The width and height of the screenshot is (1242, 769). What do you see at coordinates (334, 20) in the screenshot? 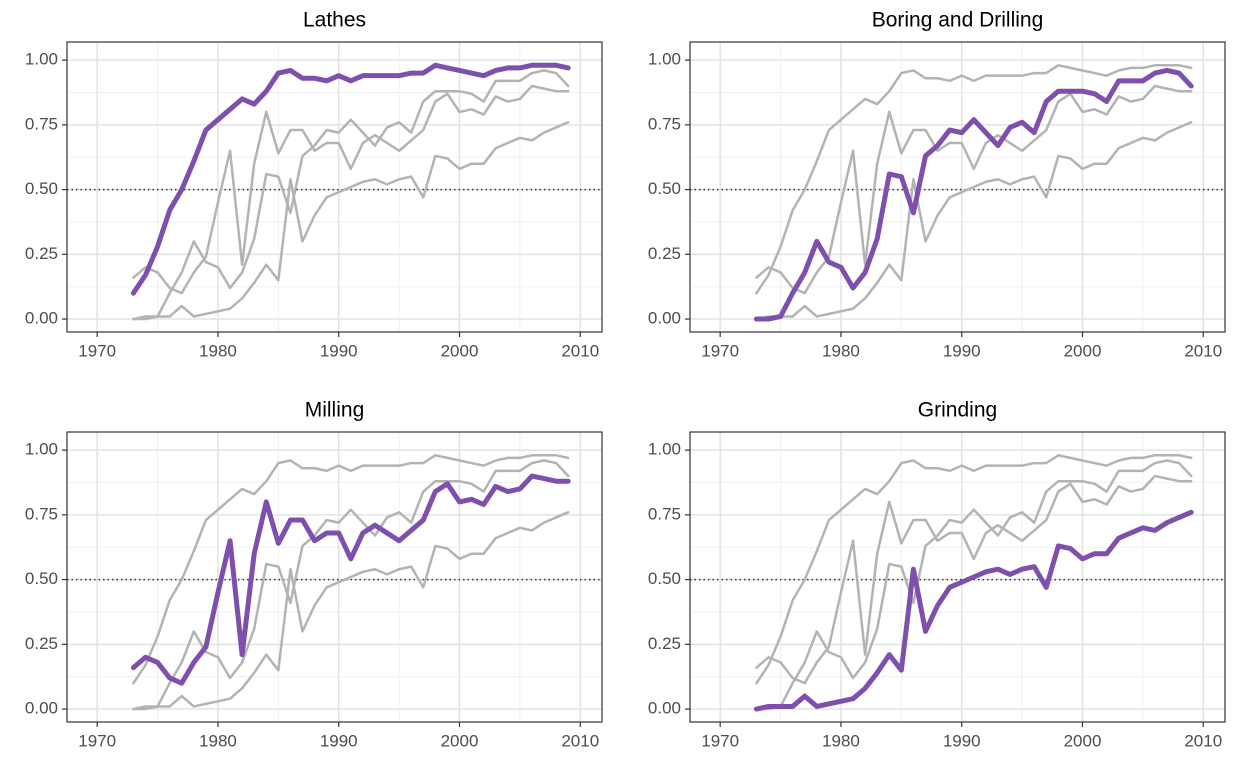
I see `panel-title: Lathes` at bounding box center [334, 20].